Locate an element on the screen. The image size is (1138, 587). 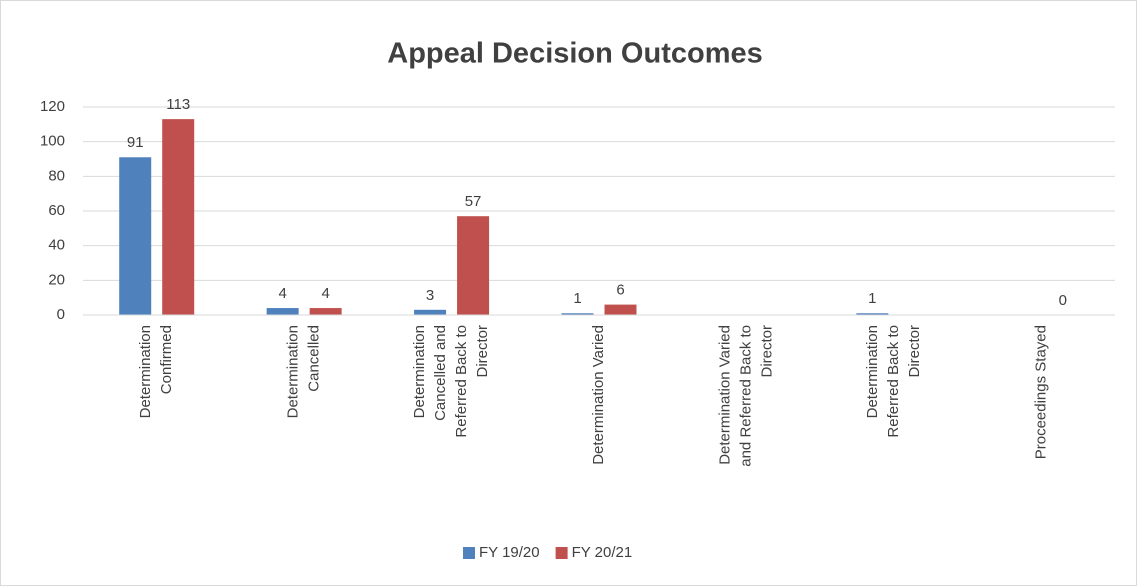
y-tick-label: 120 is located at coordinates (52, 106).